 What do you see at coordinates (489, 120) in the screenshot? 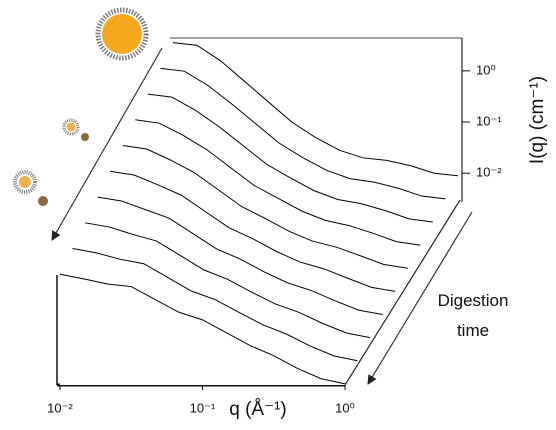
I see `y-tick-label: 10⁻¹` at bounding box center [489, 120].